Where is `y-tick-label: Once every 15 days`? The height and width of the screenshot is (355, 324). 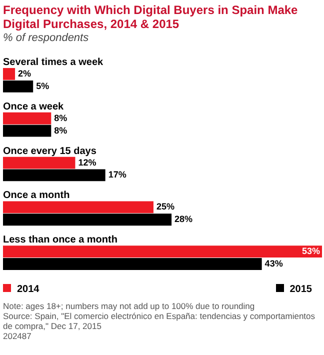
y-tick-label: Once every 15 days is located at coordinates (50, 151).